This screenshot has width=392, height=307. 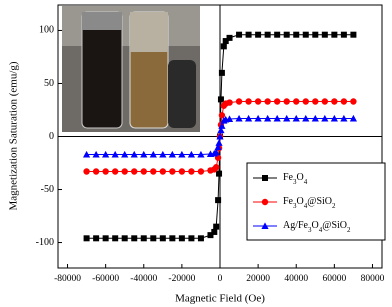 I want to click on y-axis-title: Magnetization Saturation (emu/g), so click(x=14, y=135).